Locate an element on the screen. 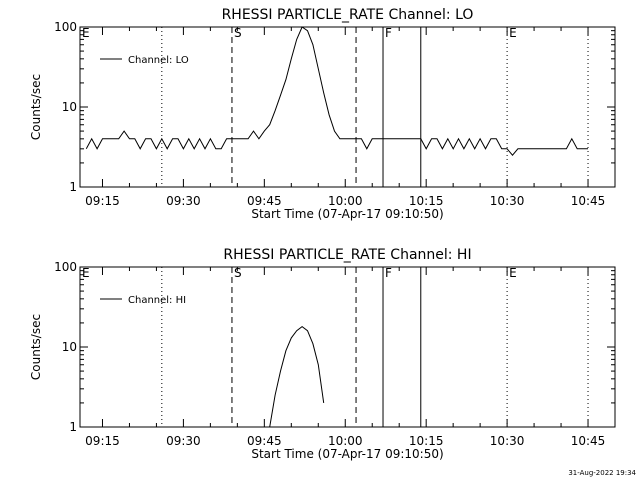  chart-title: RHESSI PARTICLE_RATE Channel: HI is located at coordinates (347, 255).